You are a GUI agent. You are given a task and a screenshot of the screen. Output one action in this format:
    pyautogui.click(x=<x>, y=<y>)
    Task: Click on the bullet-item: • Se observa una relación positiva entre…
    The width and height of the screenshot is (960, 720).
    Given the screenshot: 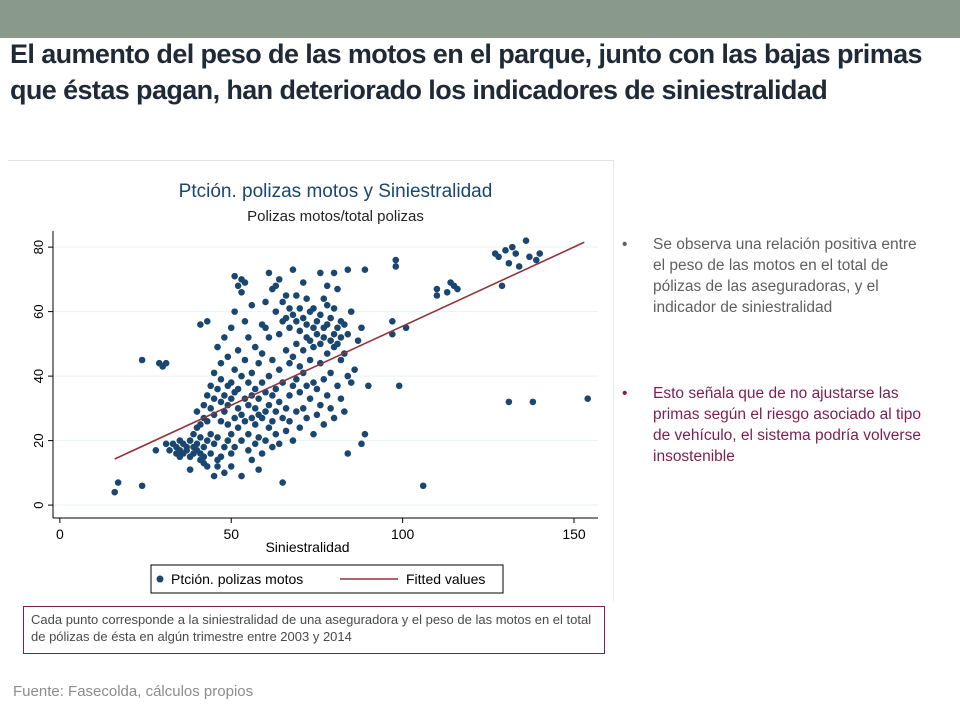 What is the action you would take?
    pyautogui.click(x=777, y=276)
    